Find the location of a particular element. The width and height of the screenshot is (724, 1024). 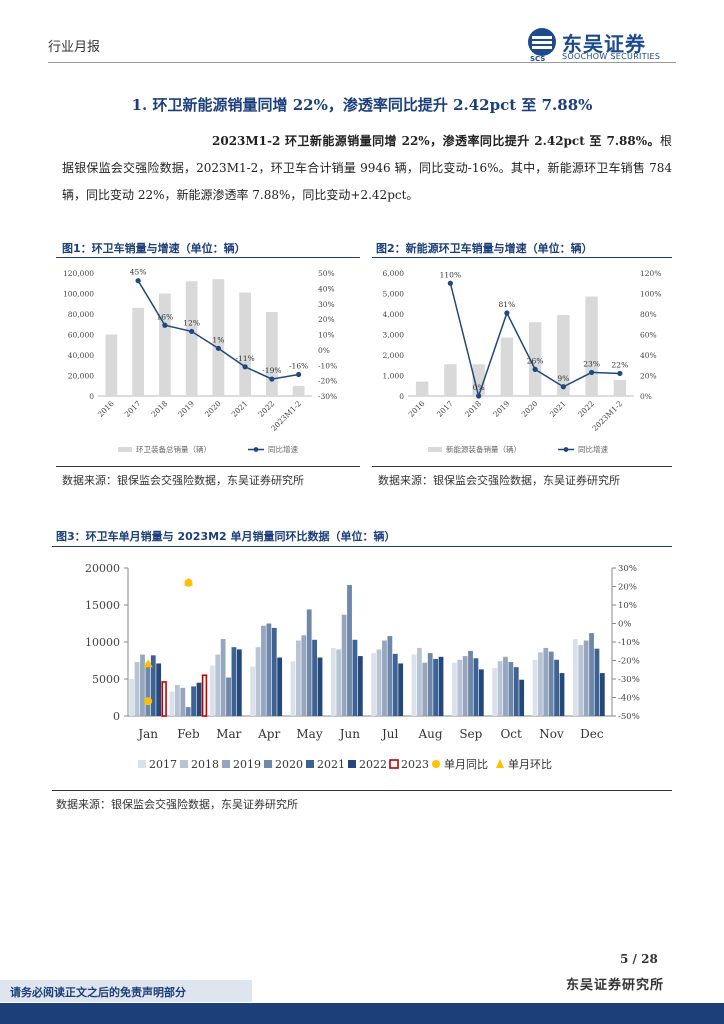

x-tick-label: Jun is located at coordinates (349, 734).